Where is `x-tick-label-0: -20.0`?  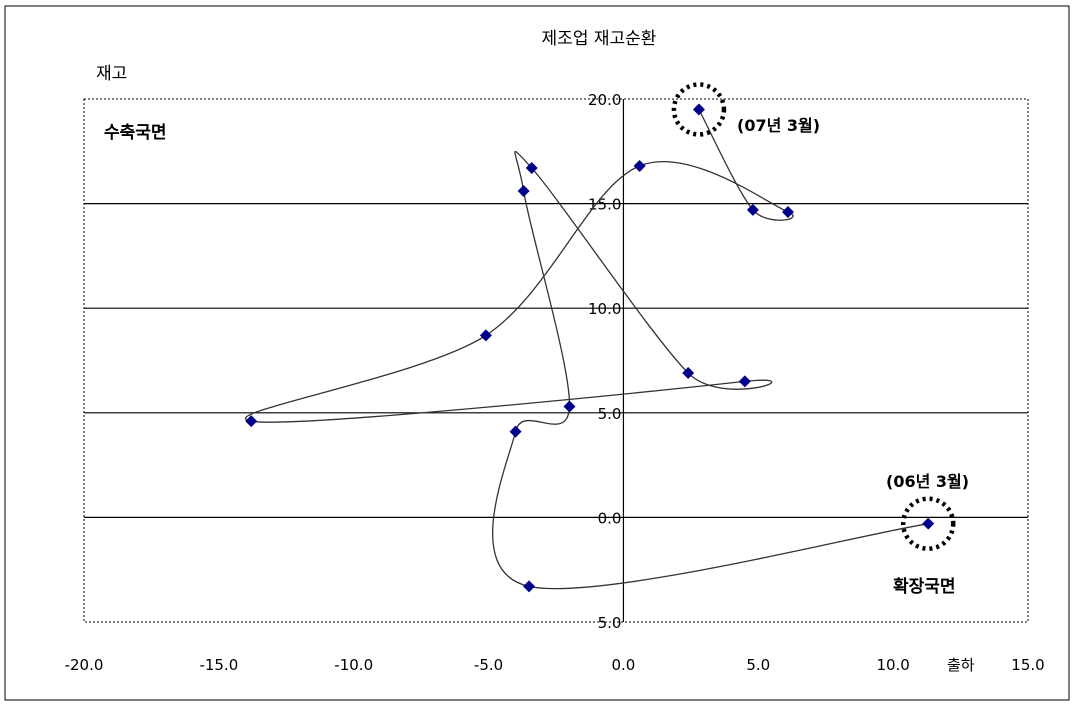 x-tick-label-0: -20.0 is located at coordinates (84, 665).